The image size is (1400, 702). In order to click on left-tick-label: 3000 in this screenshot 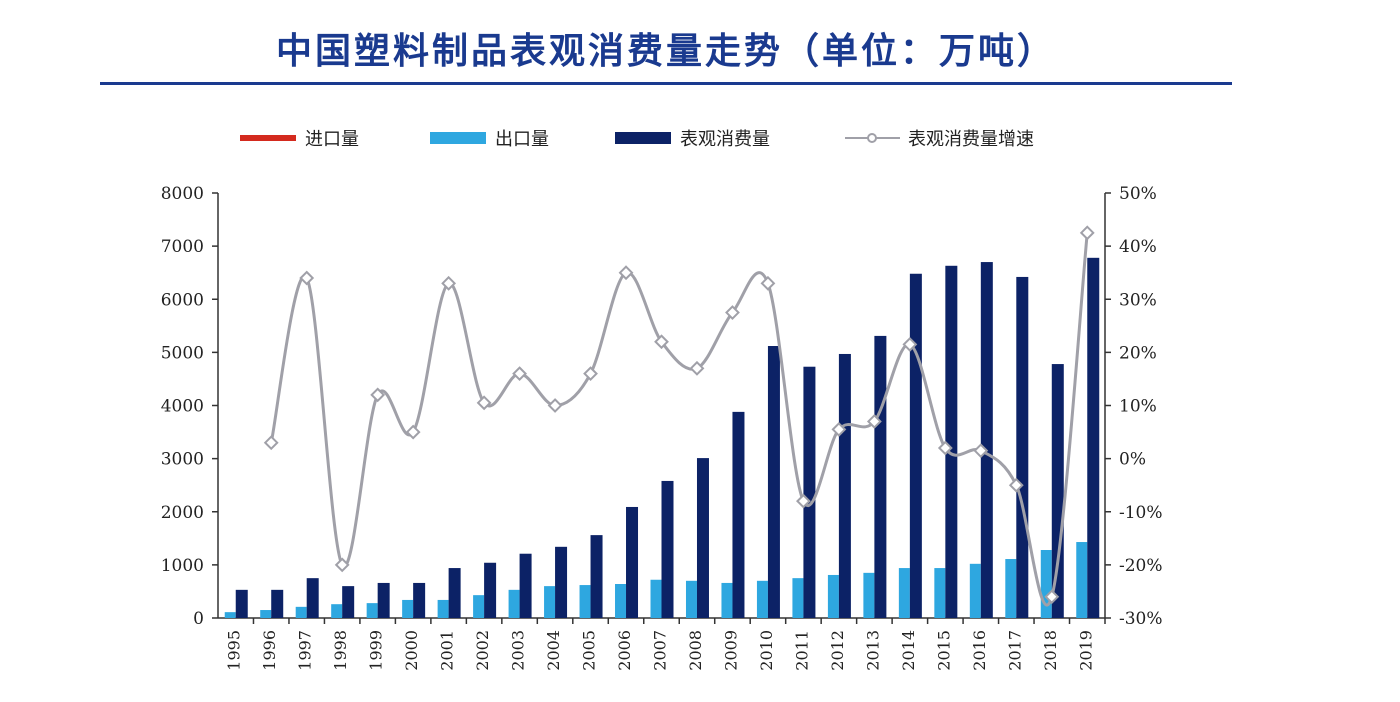, I will do `click(182, 460)`.